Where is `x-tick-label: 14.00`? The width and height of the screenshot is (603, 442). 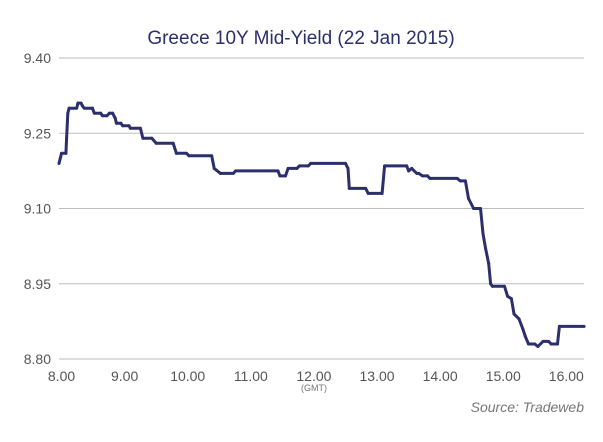 x-tick-label: 14.00 is located at coordinates (440, 376).